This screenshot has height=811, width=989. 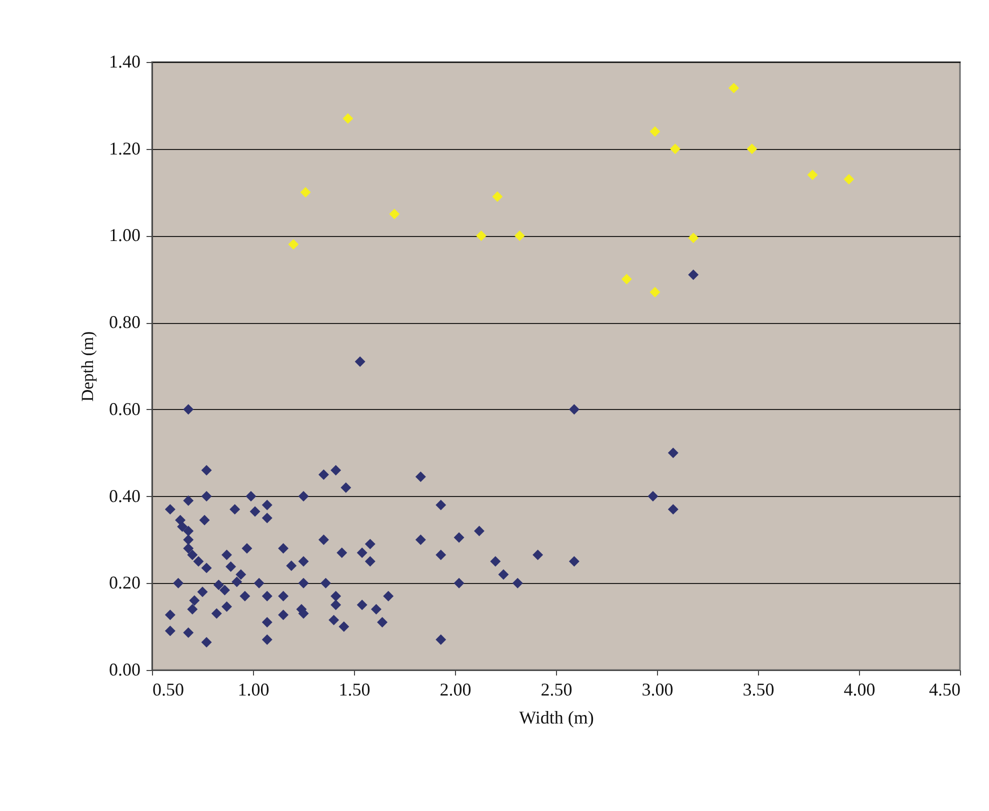 I want to click on x-tick-label: 4.00, so click(x=860, y=690).